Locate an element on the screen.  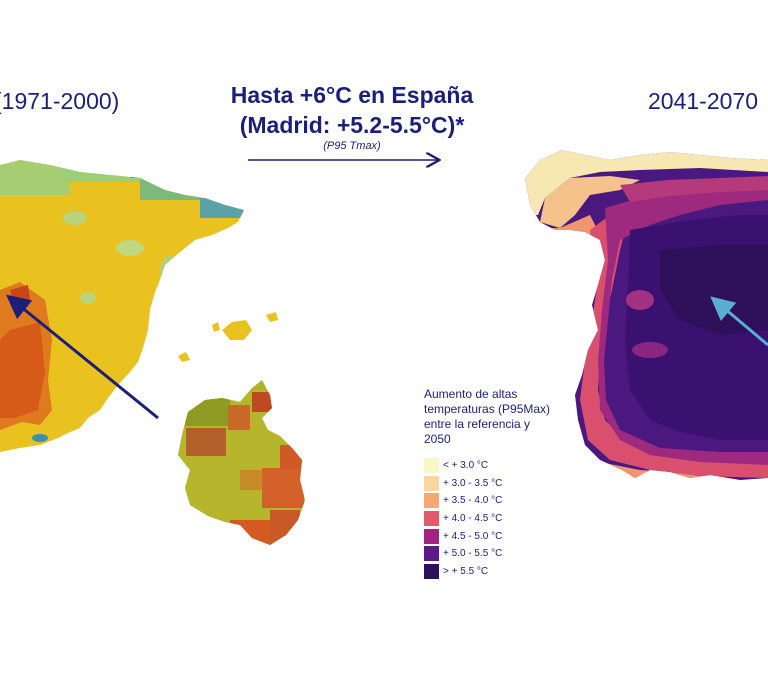
period-right-label: 2041-2070 is located at coordinates (703, 101).